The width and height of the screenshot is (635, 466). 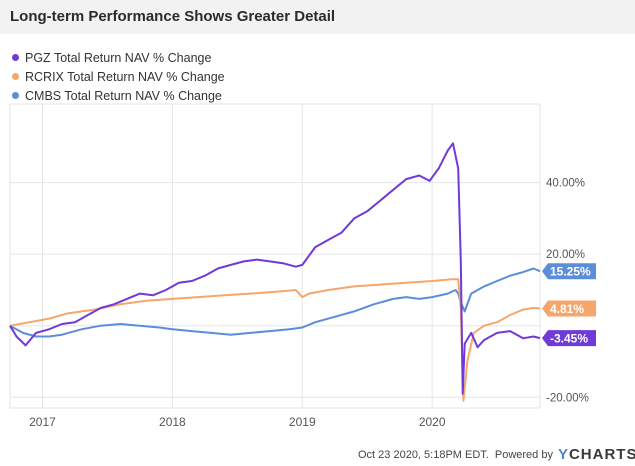 I want to click on legend-label: CMBS Total Return NAV % Change, so click(x=123, y=95).